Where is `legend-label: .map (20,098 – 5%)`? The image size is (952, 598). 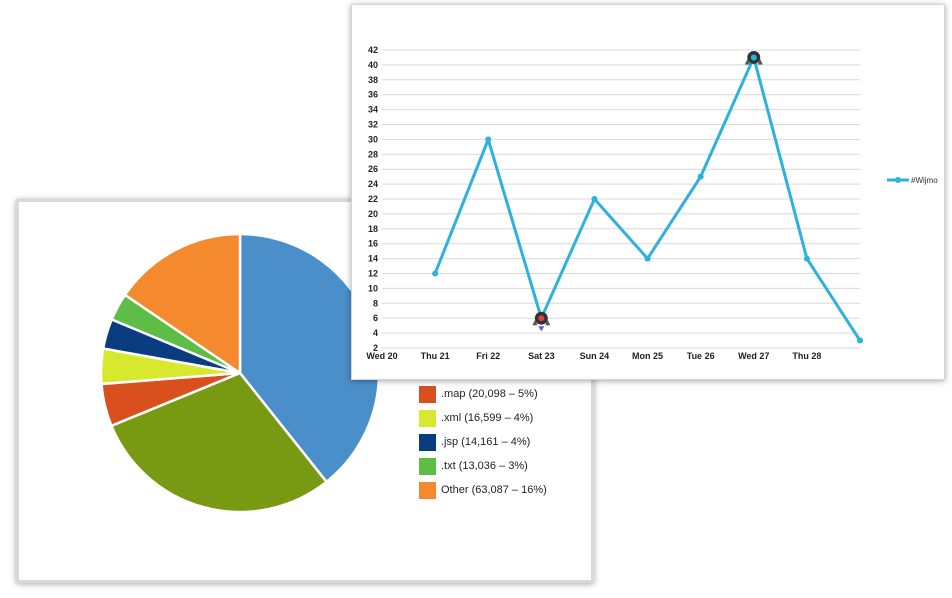 legend-label: .map (20,098 – 5%) is located at coordinates (489, 394).